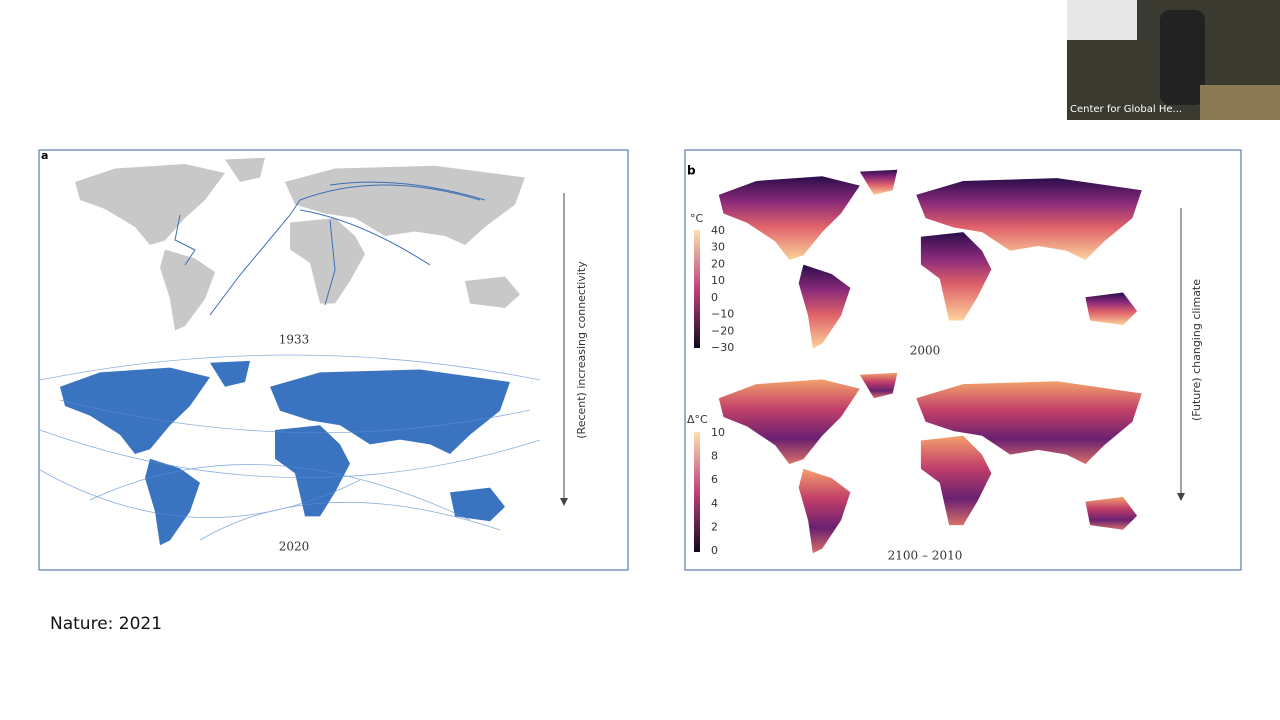 This screenshot has height=720, width=1280. What do you see at coordinates (290, 447) in the screenshot?
I see `routes-2020` at bounding box center [290, 447].